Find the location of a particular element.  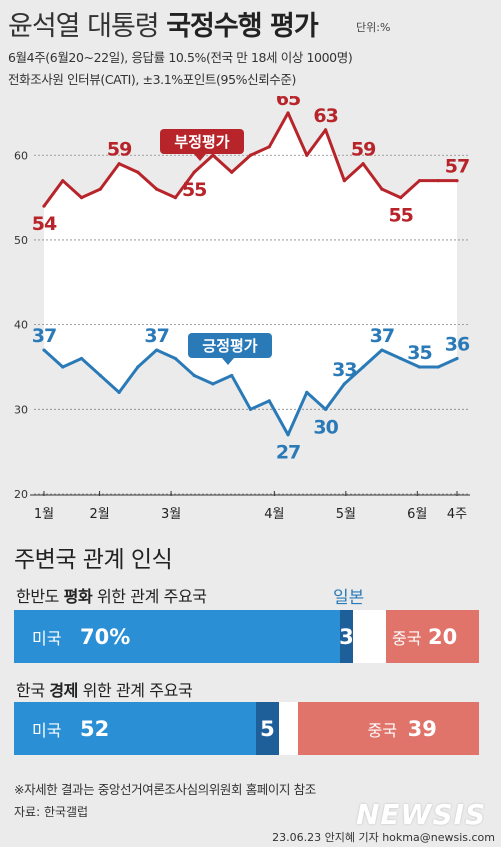

legend-japan: 일본 is located at coordinates (349, 598).